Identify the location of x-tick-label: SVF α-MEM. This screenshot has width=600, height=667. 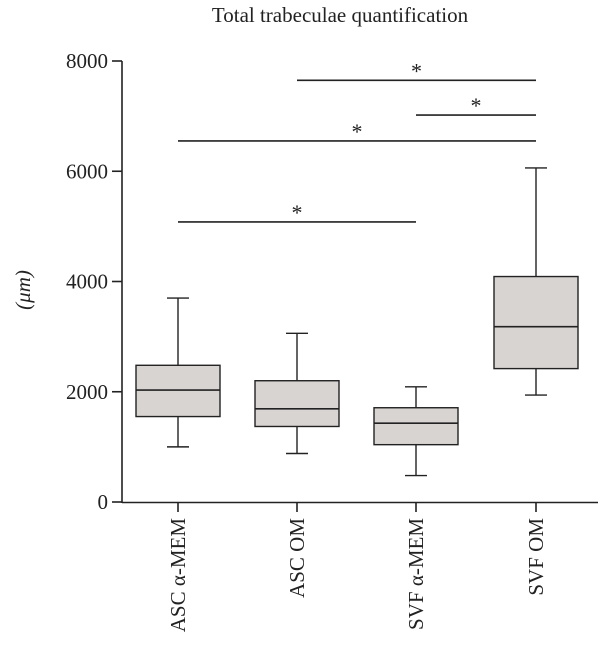
(416, 574).